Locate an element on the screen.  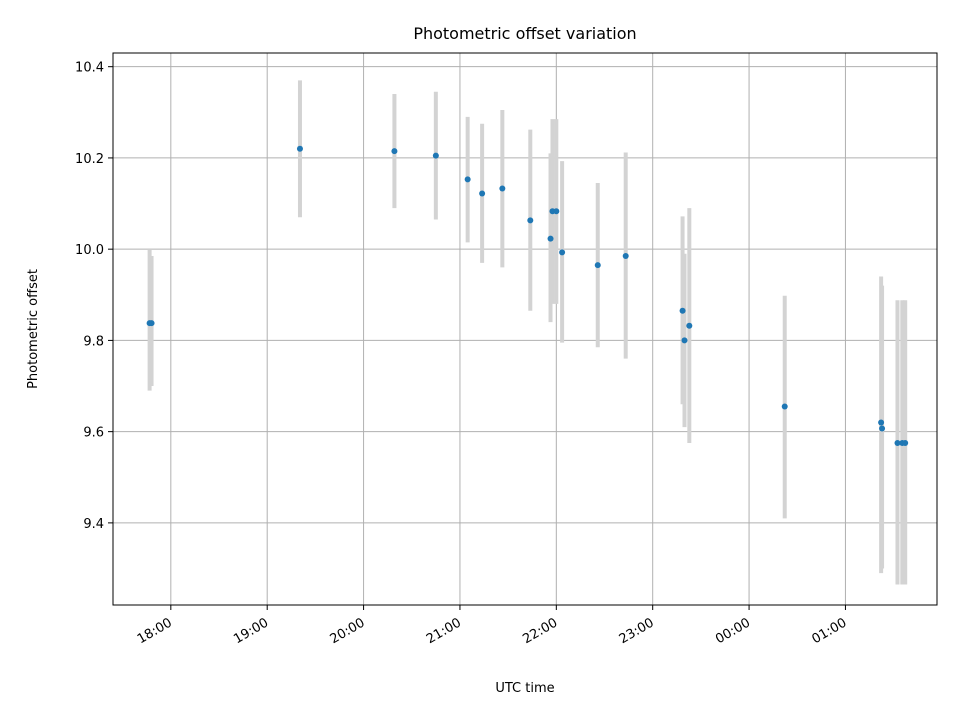
x-axis-label: UTC time is located at coordinates (524, 688).